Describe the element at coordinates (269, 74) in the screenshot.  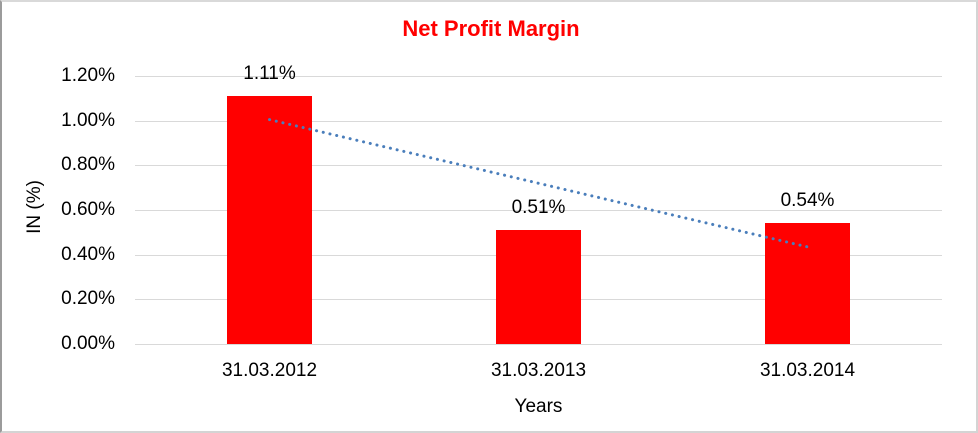
I see `bar-value-label: 1.11%` at that location.